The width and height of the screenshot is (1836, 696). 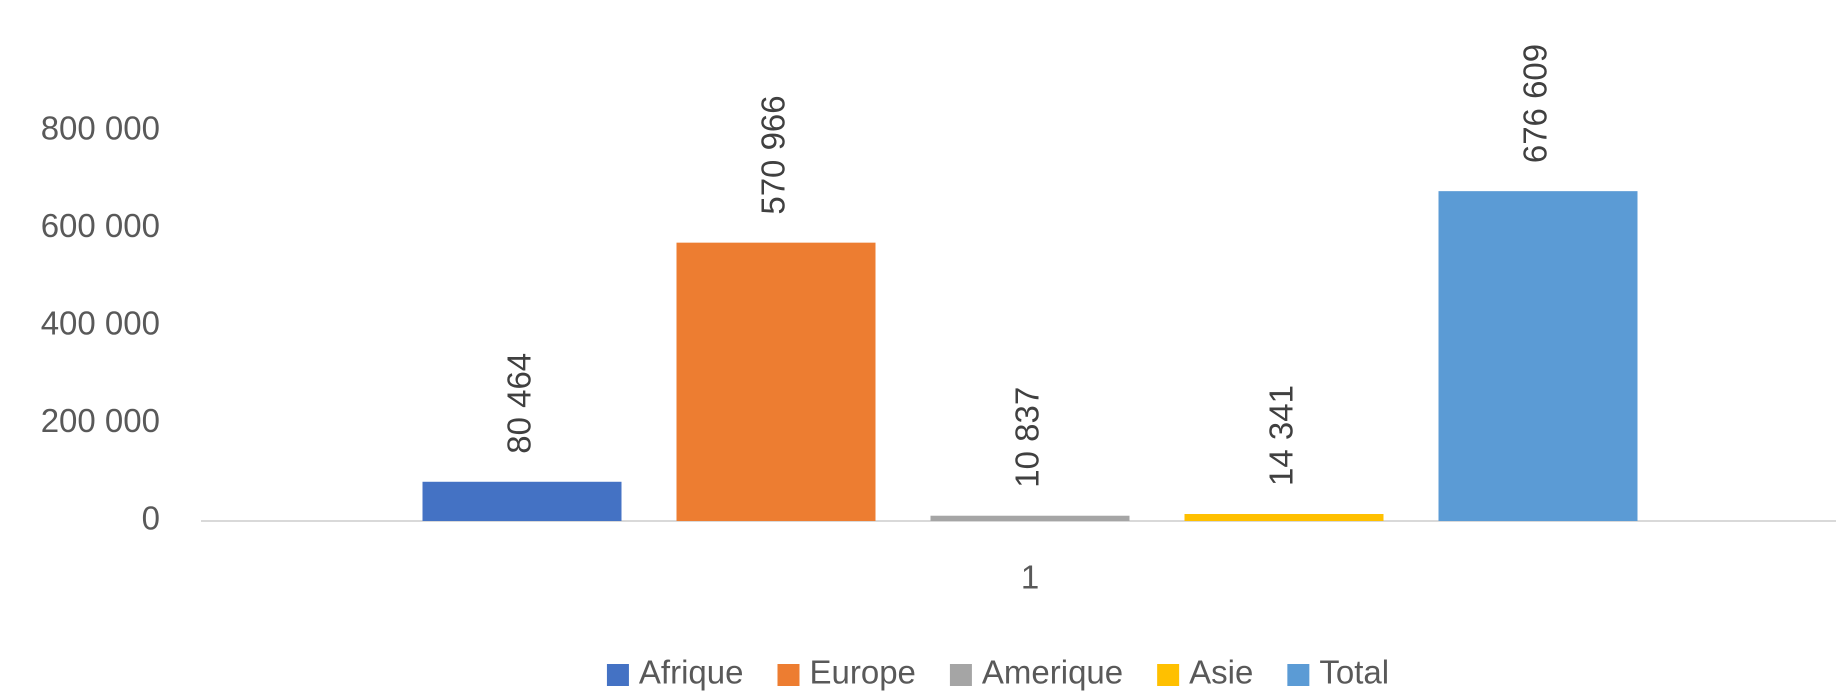 I want to click on data-label: 570 966, so click(x=773, y=154).